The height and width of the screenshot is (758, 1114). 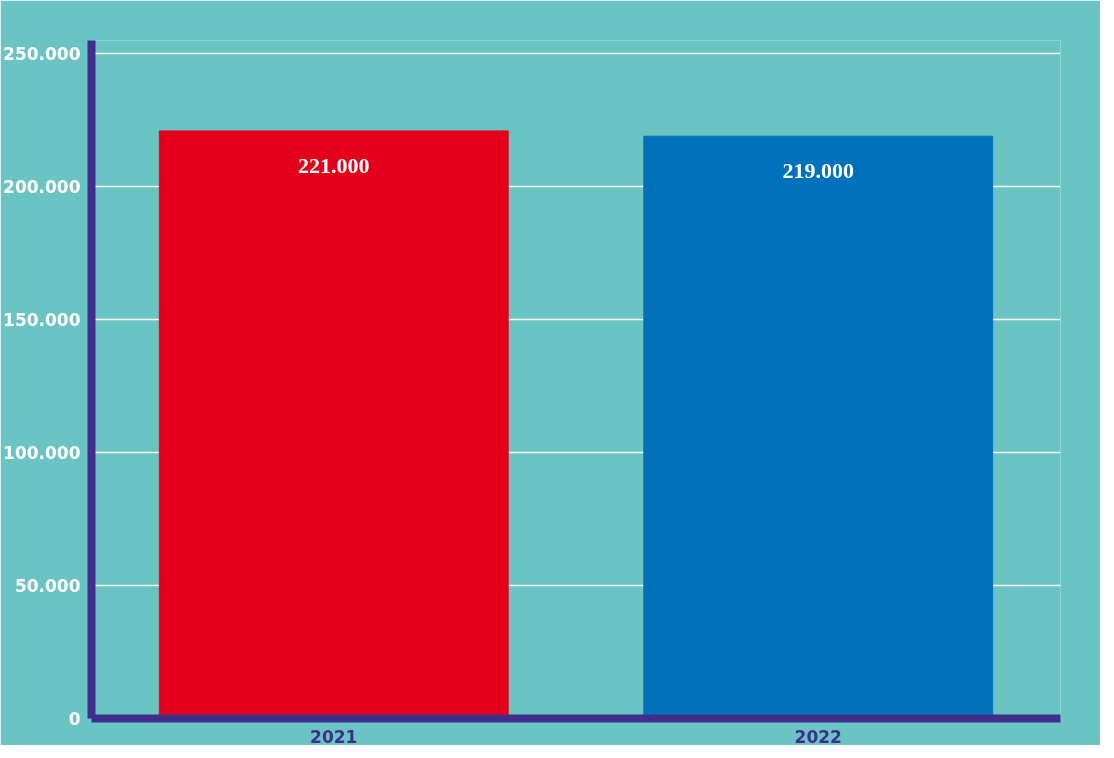 What do you see at coordinates (74, 719) in the screenshot?
I see `y-tick-label: 0` at bounding box center [74, 719].